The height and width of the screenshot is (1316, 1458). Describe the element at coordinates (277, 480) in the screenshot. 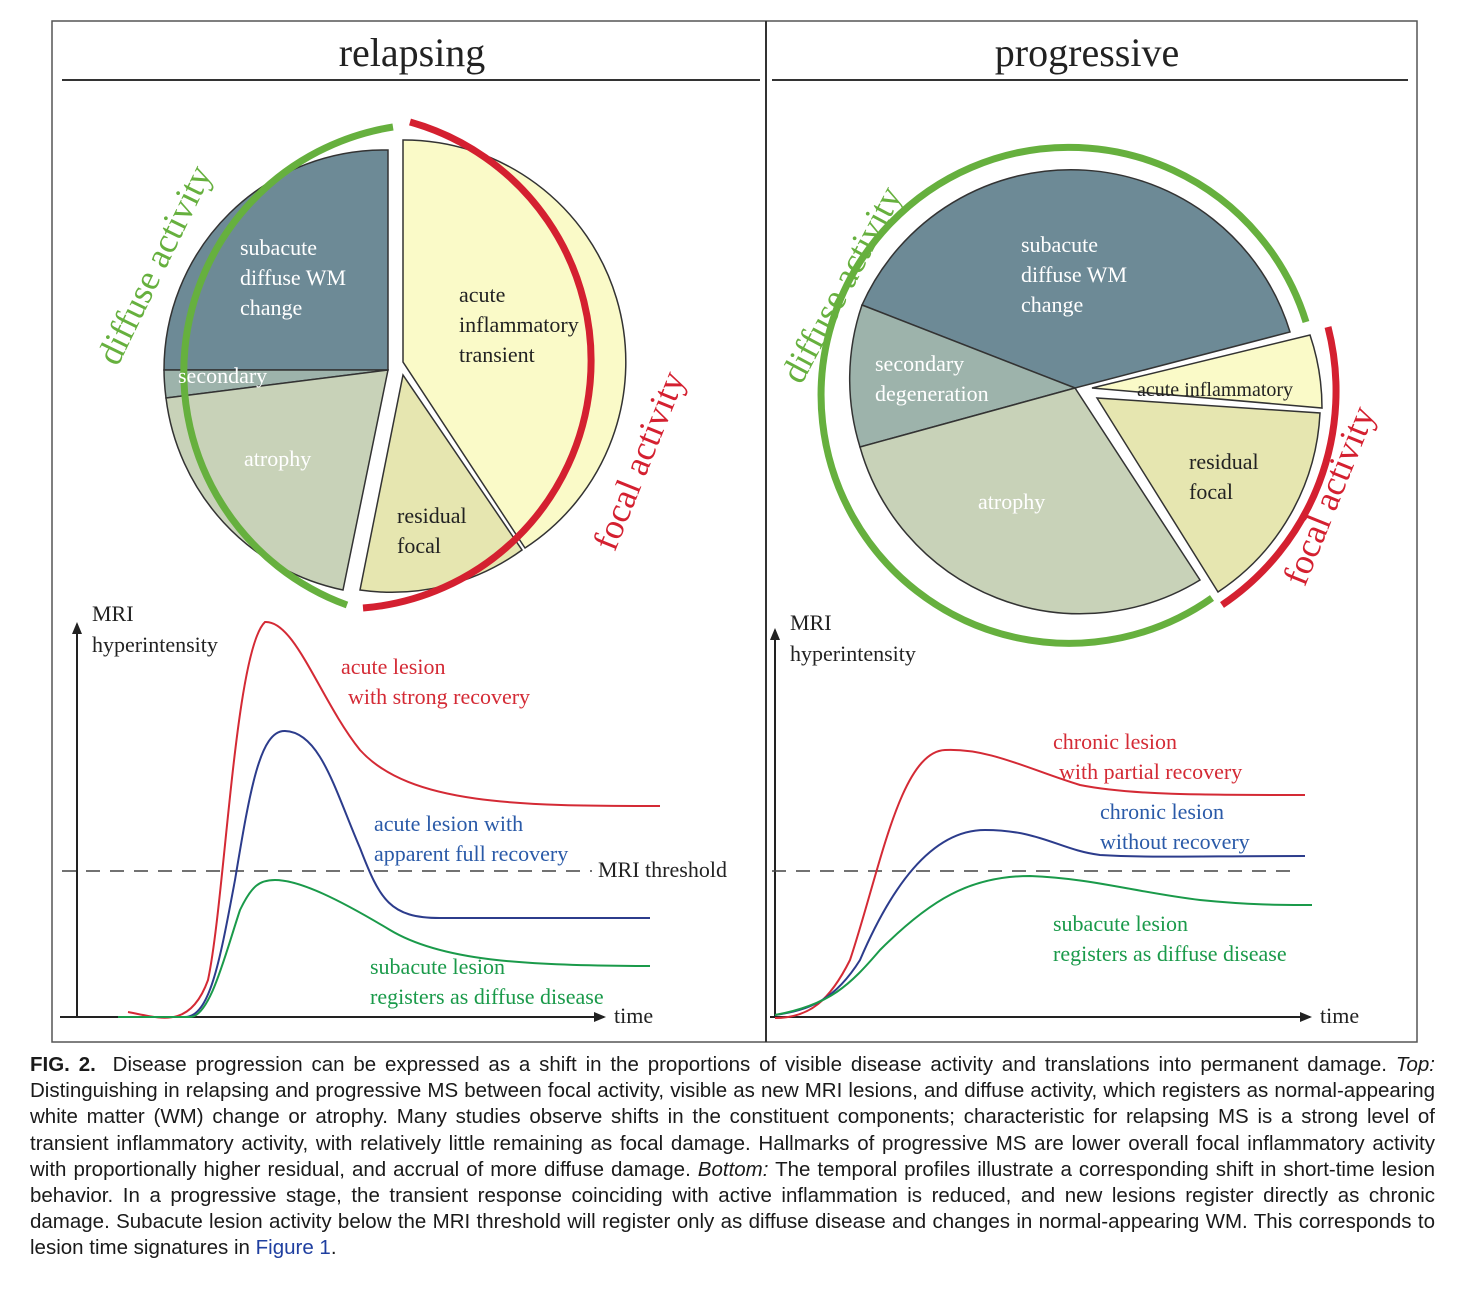

I see `left-slice-atrophy` at that location.